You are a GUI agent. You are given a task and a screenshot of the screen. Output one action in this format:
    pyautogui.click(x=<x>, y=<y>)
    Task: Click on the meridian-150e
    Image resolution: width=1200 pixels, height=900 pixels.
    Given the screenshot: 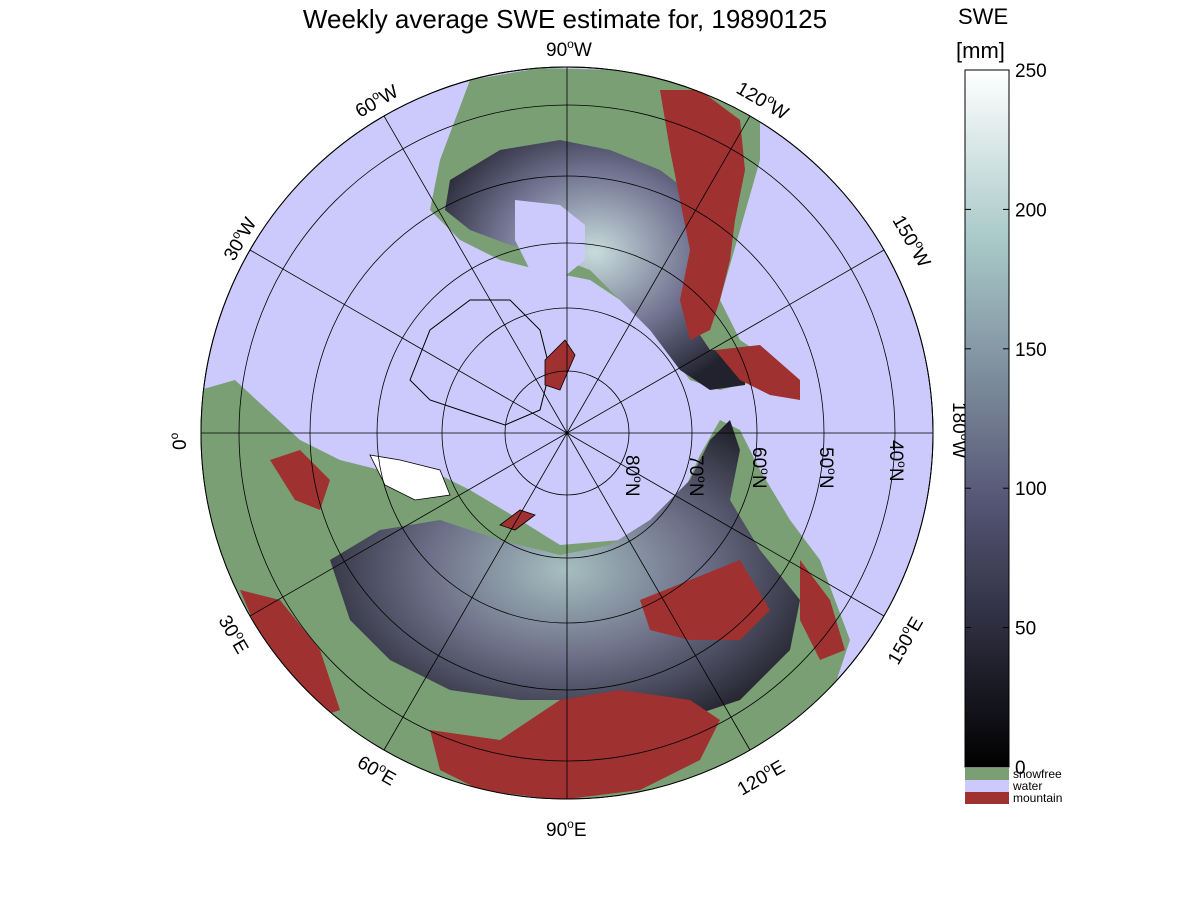 What is the action you would take?
    pyautogui.click(x=725, y=524)
    